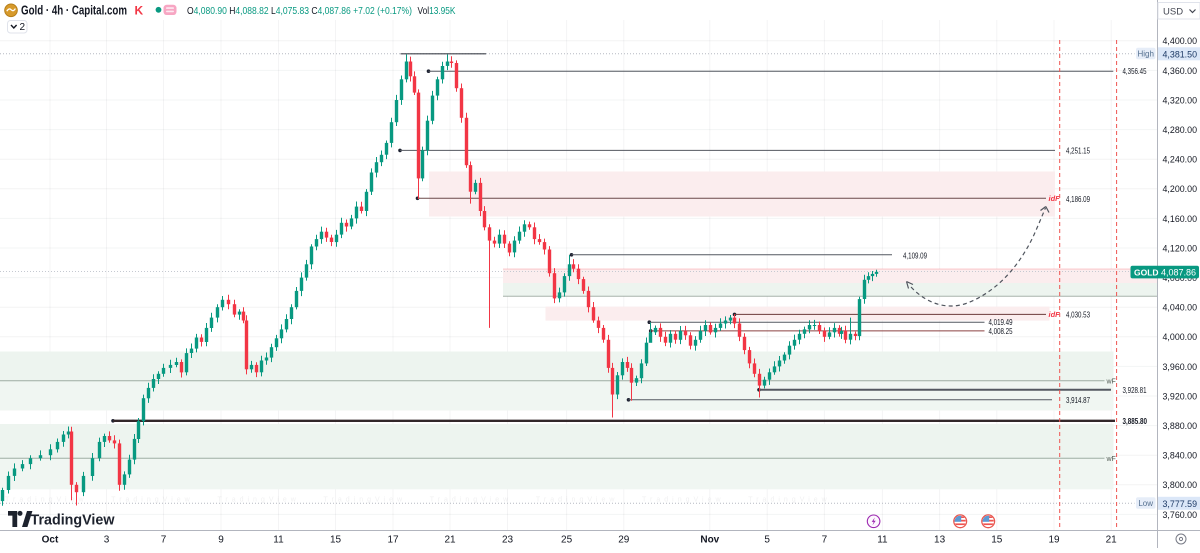  Describe the element at coordinates (940, 540) in the screenshot. I see `svg-text: 13` at that location.